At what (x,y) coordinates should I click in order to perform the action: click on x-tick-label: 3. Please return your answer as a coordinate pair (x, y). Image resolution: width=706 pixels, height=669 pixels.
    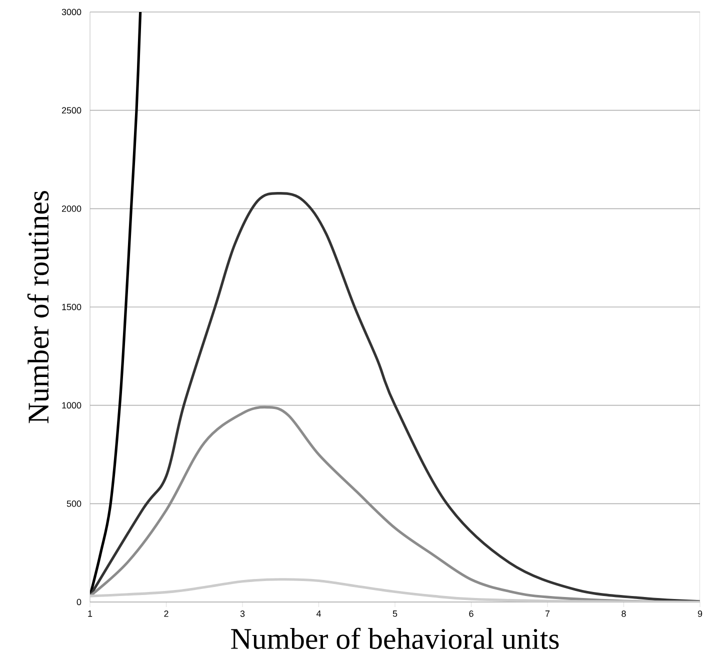
    Looking at the image, I should click on (242, 613).